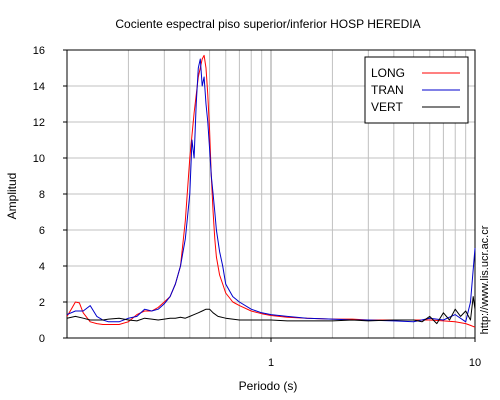 The width and height of the screenshot is (500, 400). Describe the element at coordinates (387, 90) in the screenshot. I see `legend-label-tran: TRAN` at that location.